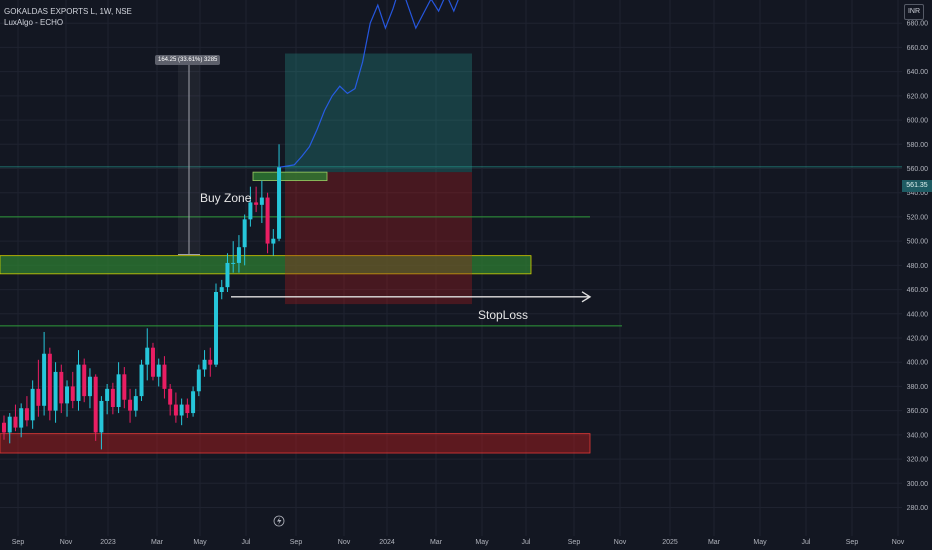  I want to click on forecast-line, so click(368, 84).